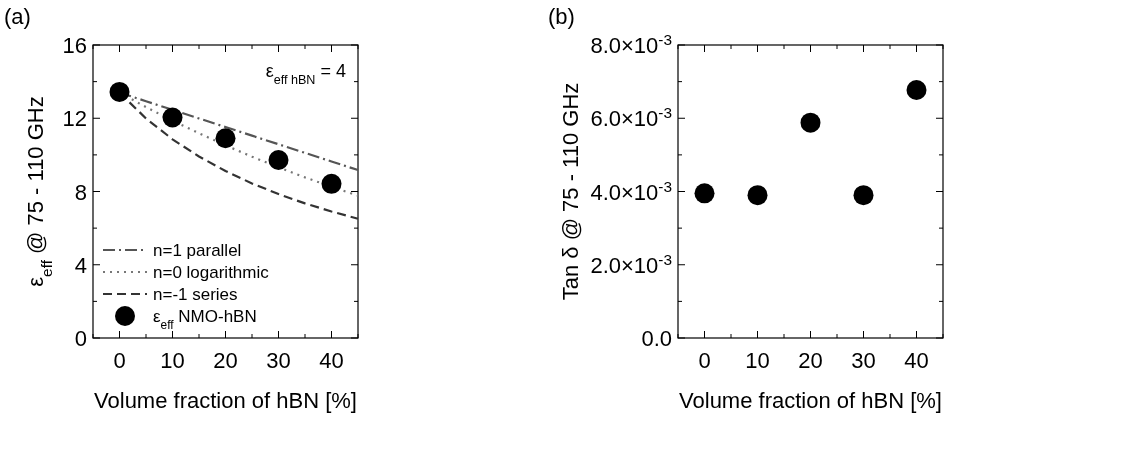  What do you see at coordinates (80, 192) in the screenshot?
I see `y-tick-label: 8` at bounding box center [80, 192].